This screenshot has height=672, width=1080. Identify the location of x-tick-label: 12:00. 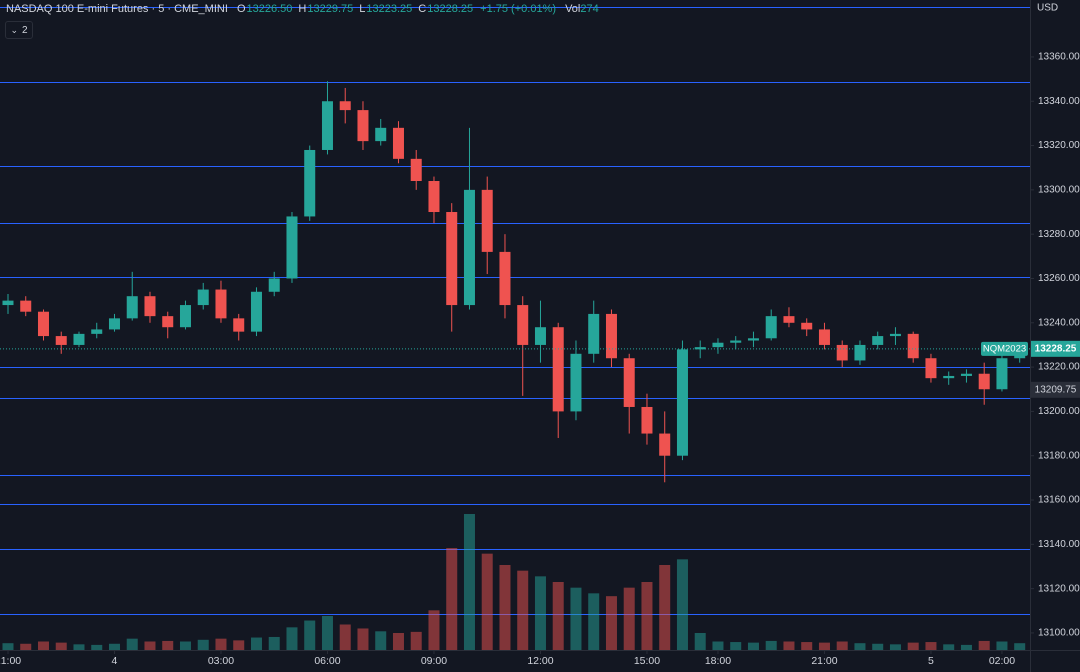
(540, 661).